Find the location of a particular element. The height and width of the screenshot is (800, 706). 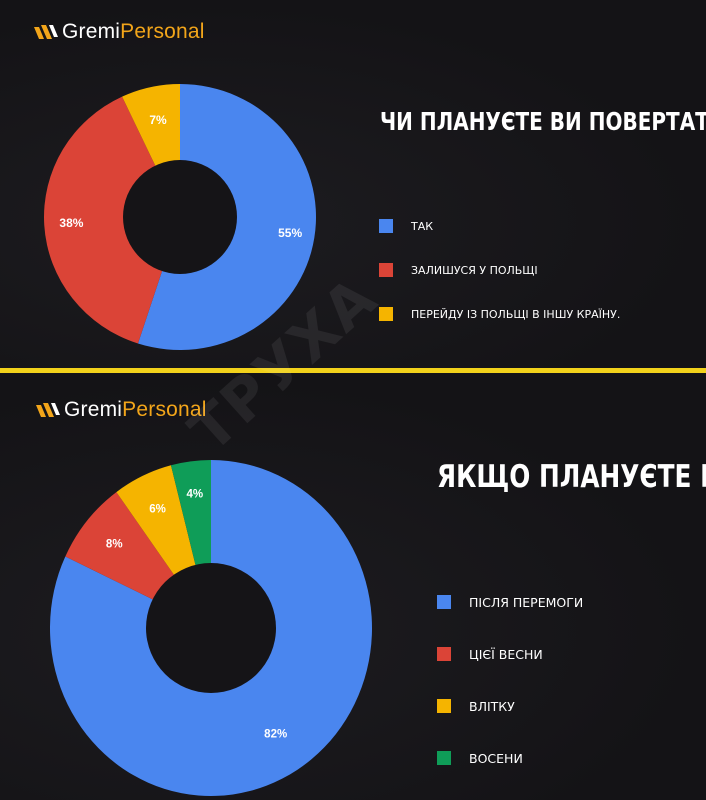

slice-label: 6% is located at coordinates (157, 509).